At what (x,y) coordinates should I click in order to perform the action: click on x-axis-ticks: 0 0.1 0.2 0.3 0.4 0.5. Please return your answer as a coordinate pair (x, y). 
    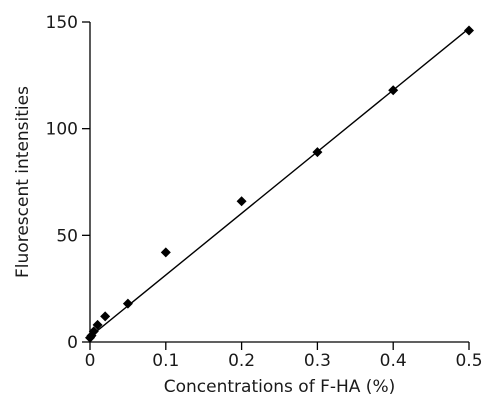
    Looking at the image, I should click on (284, 356).